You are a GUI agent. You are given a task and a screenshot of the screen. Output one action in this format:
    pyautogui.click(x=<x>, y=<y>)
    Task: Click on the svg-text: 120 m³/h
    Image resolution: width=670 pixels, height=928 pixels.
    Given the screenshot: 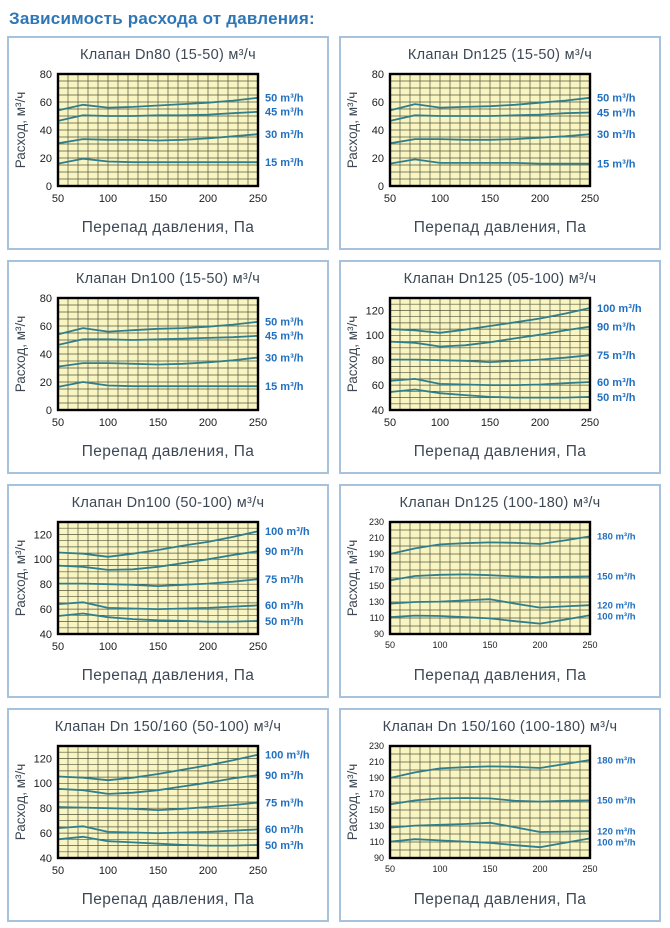 What is the action you would take?
    pyautogui.click(x=616, y=832)
    